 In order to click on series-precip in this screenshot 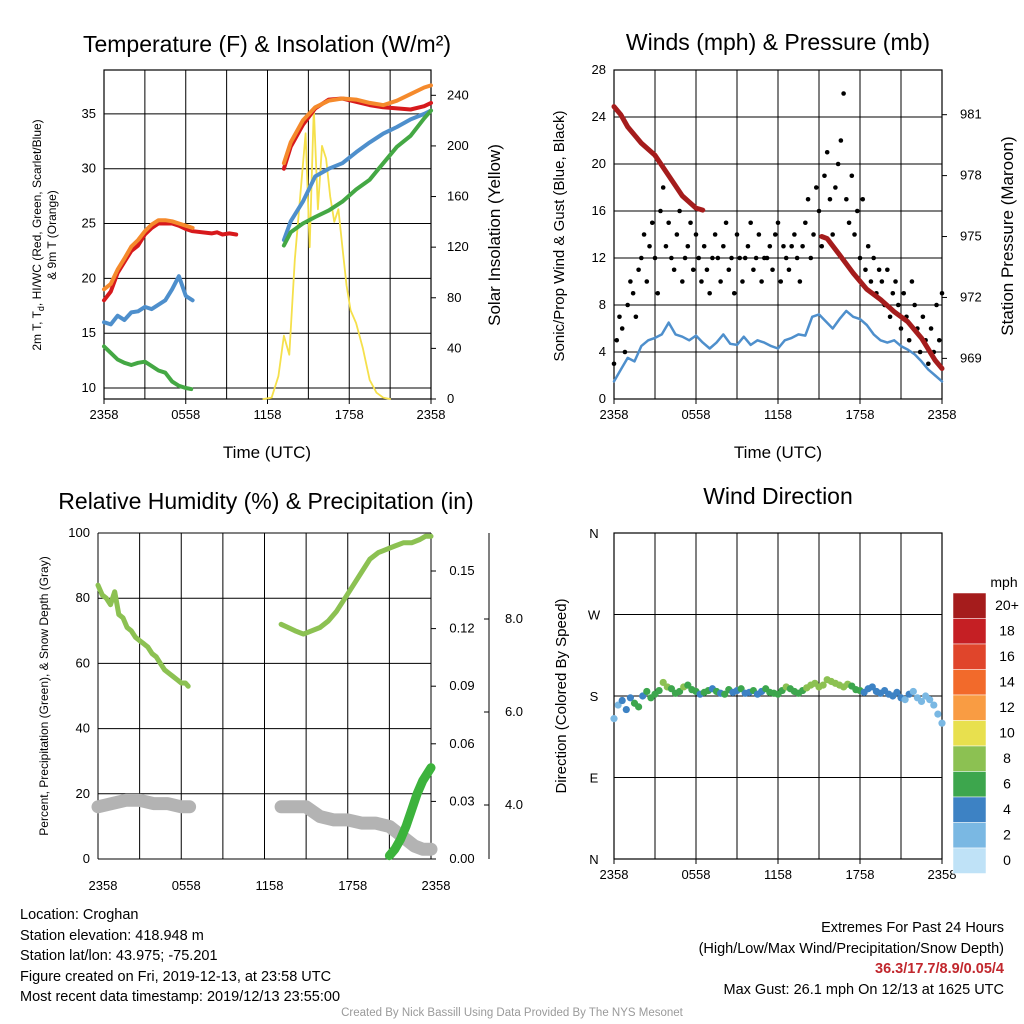, I will do `click(410, 812)`.